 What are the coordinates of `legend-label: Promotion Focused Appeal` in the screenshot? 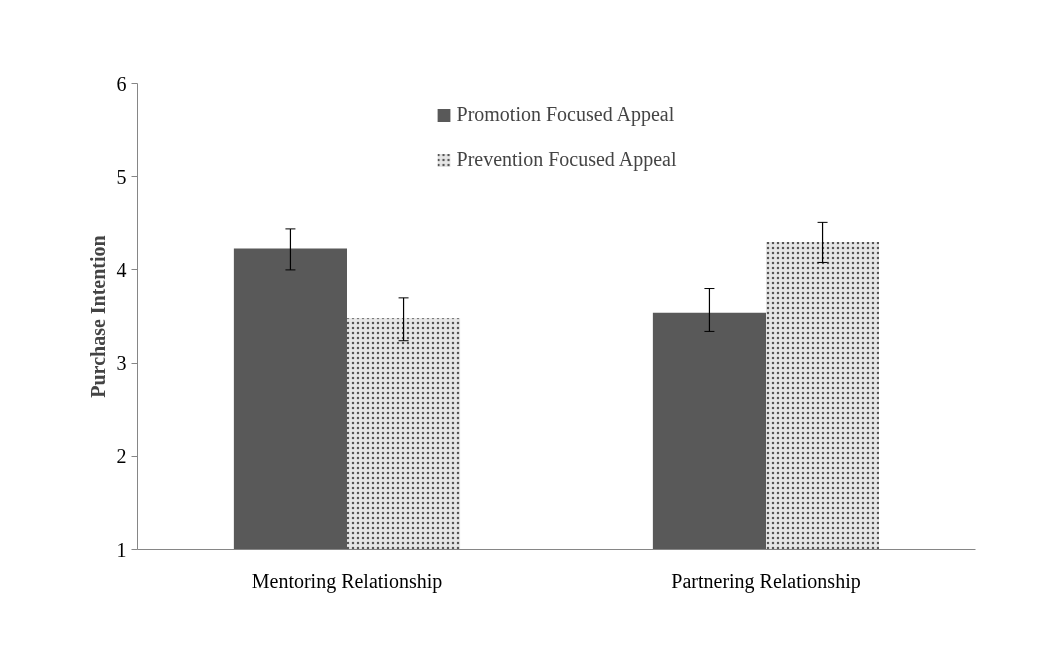 It's located at (565, 114).